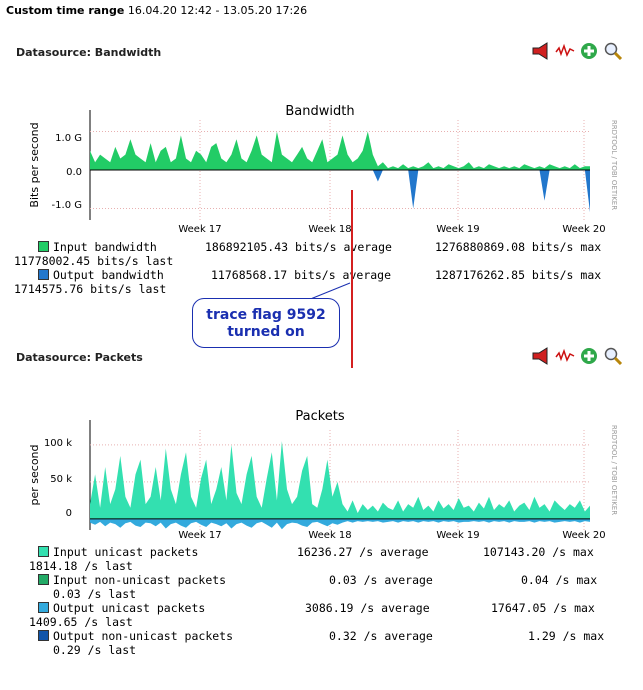 The image size is (643, 690). What do you see at coordinates (329, 229) in the screenshot?
I see `bandwidth-xtick: Week 18` at bounding box center [329, 229].